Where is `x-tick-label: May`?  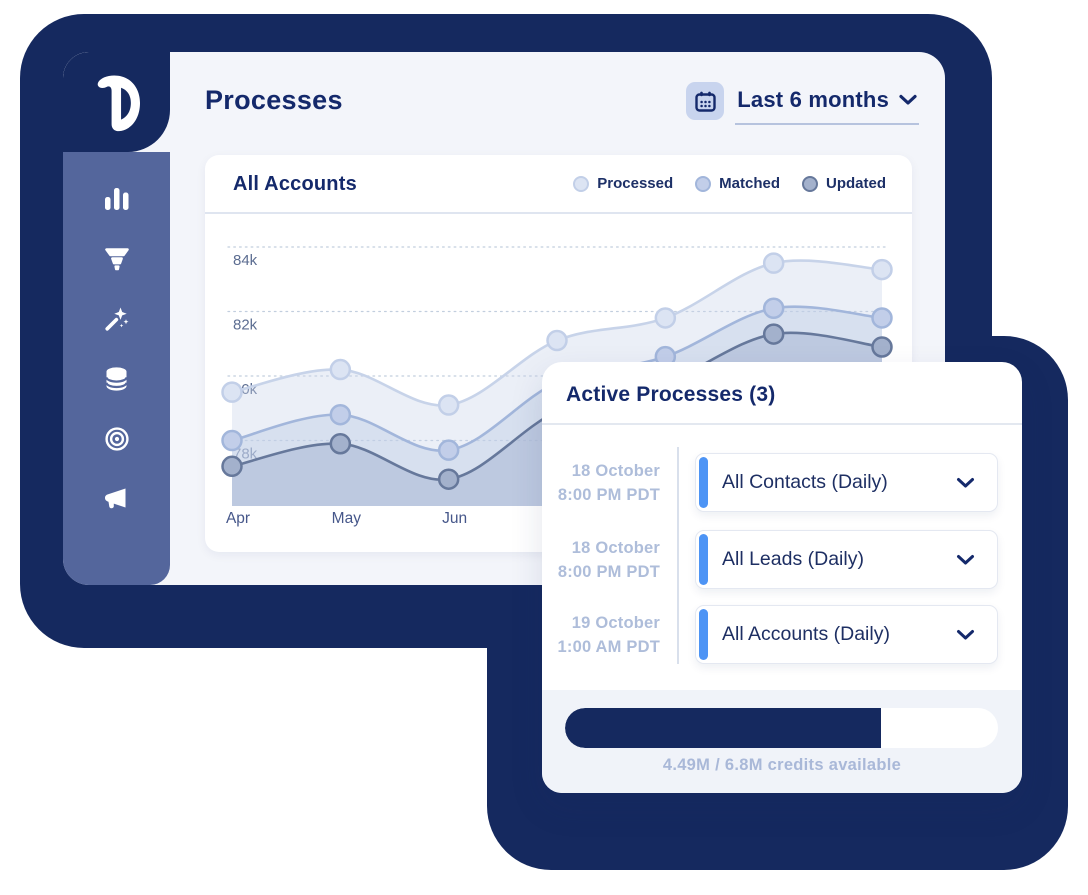 x-tick-label: May is located at coordinates (347, 518).